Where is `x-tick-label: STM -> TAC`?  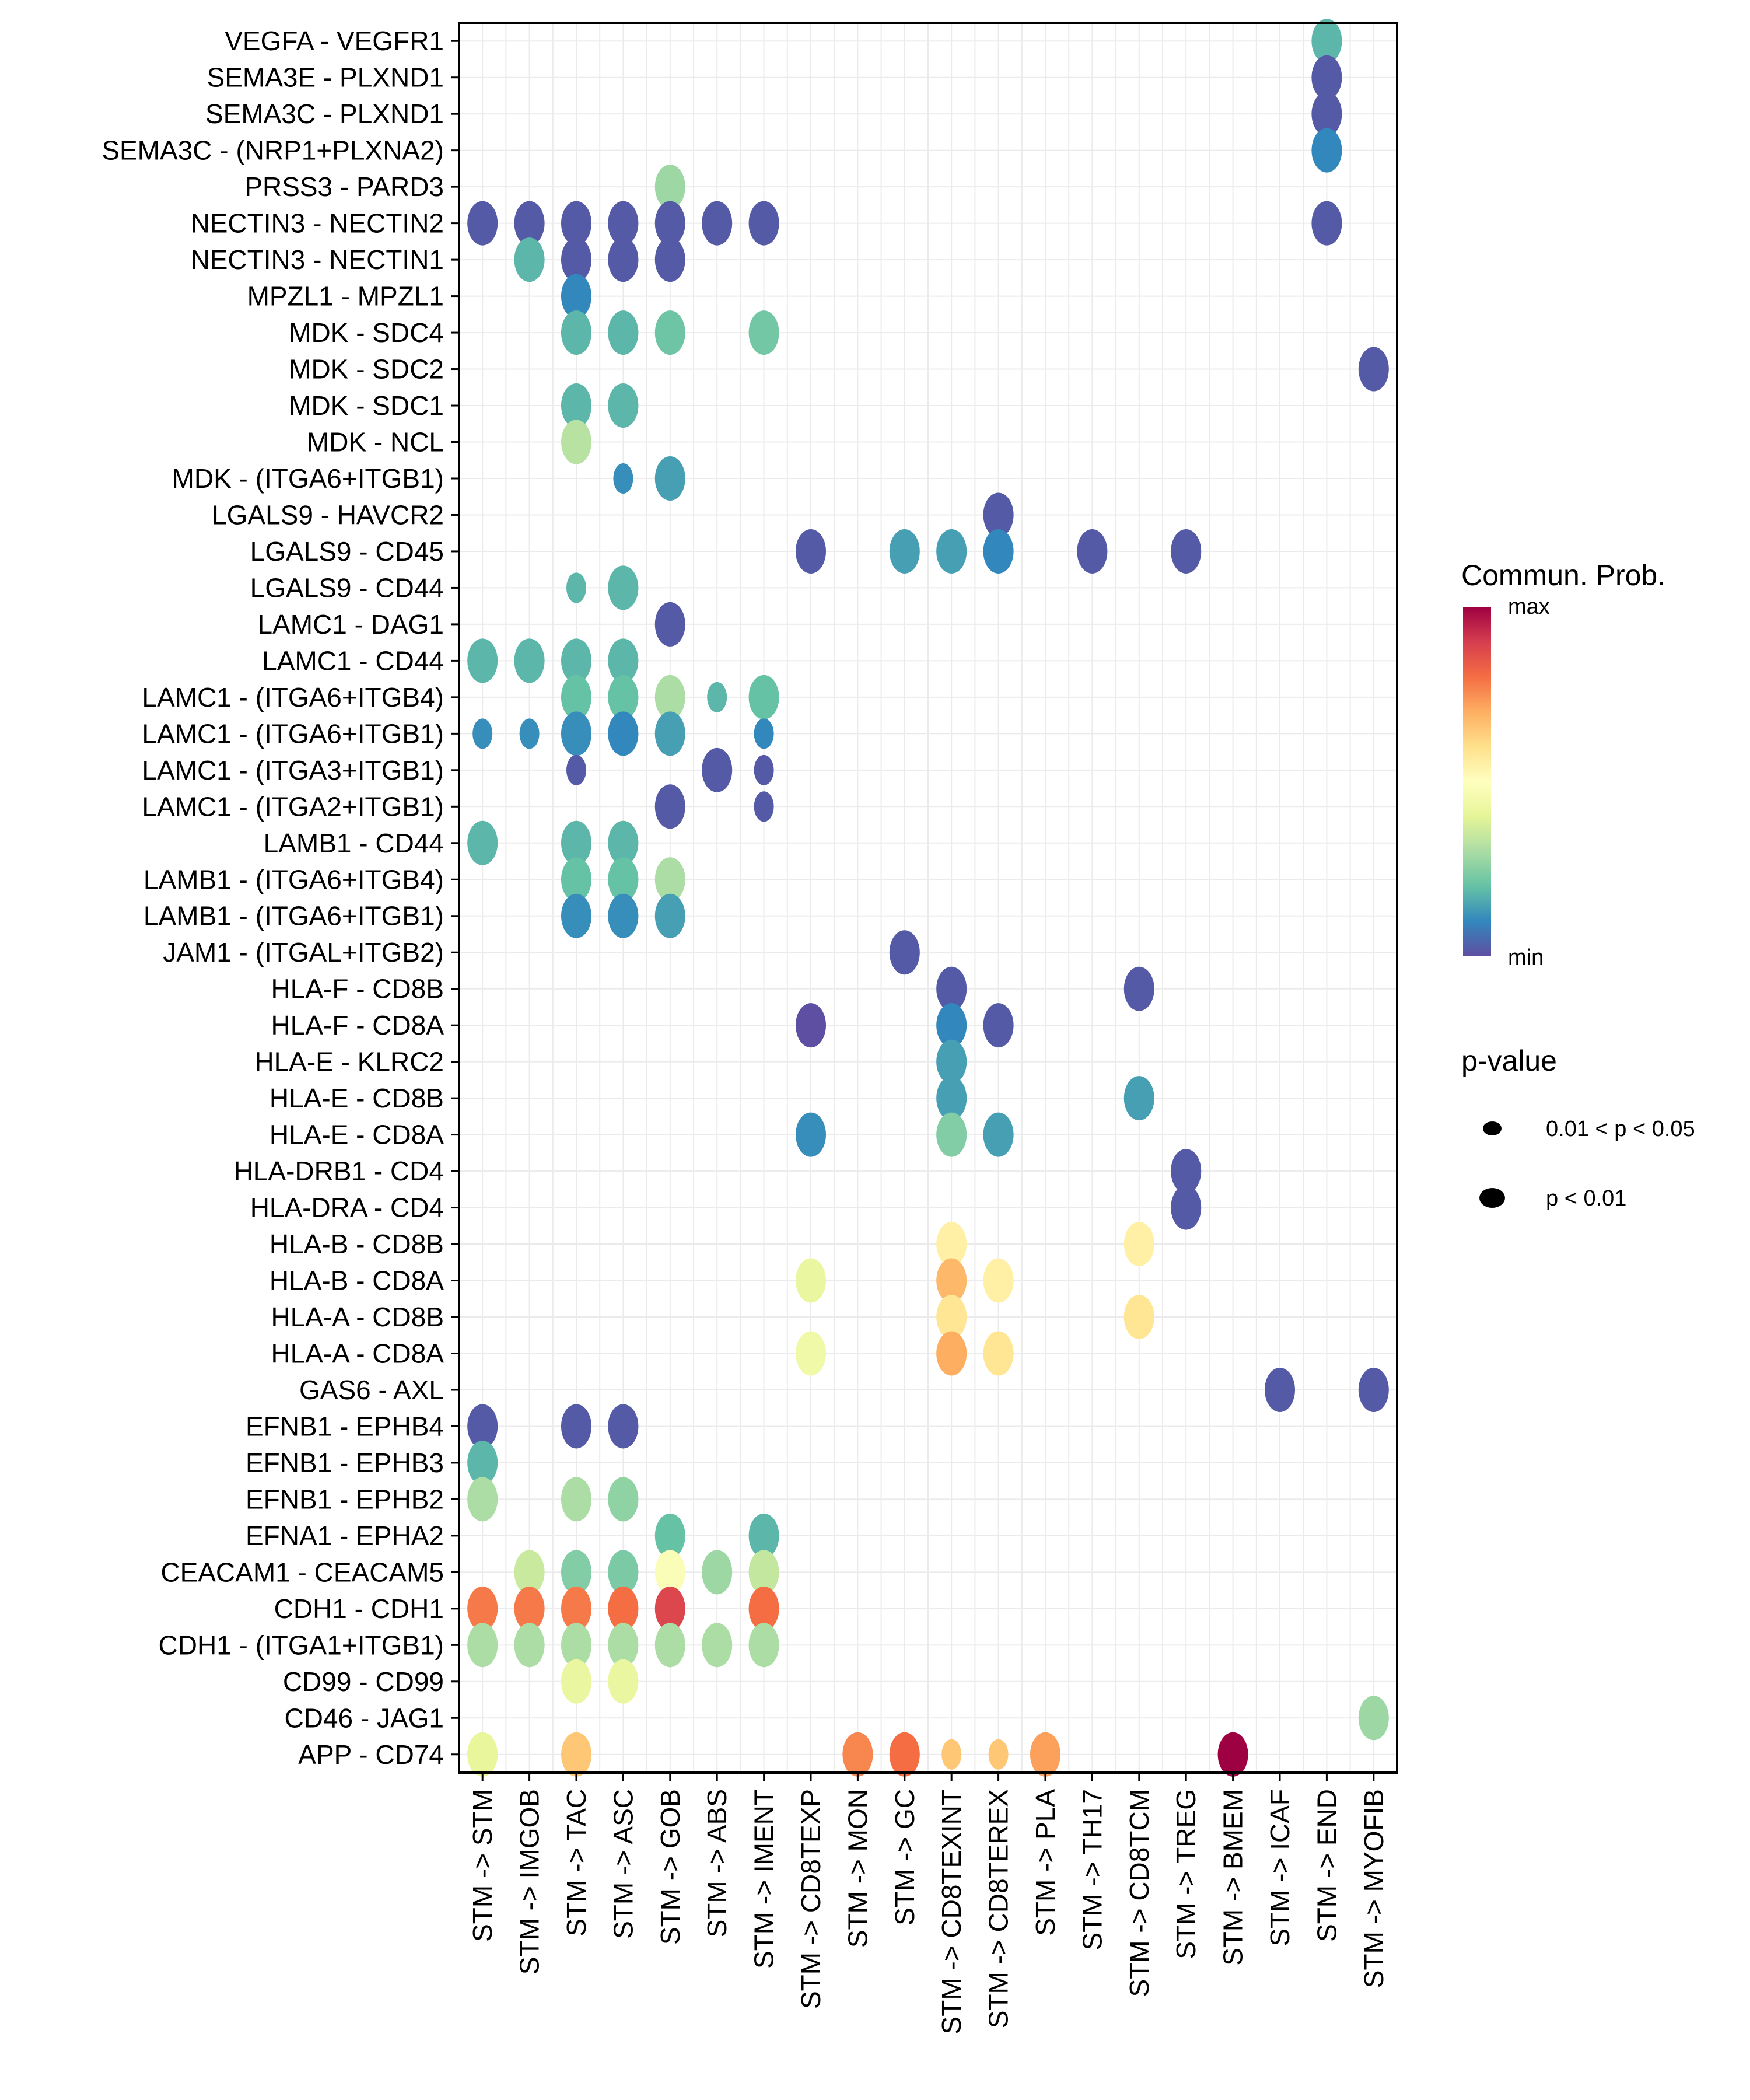 x-tick-label: STM -> TAC is located at coordinates (576, 1863).